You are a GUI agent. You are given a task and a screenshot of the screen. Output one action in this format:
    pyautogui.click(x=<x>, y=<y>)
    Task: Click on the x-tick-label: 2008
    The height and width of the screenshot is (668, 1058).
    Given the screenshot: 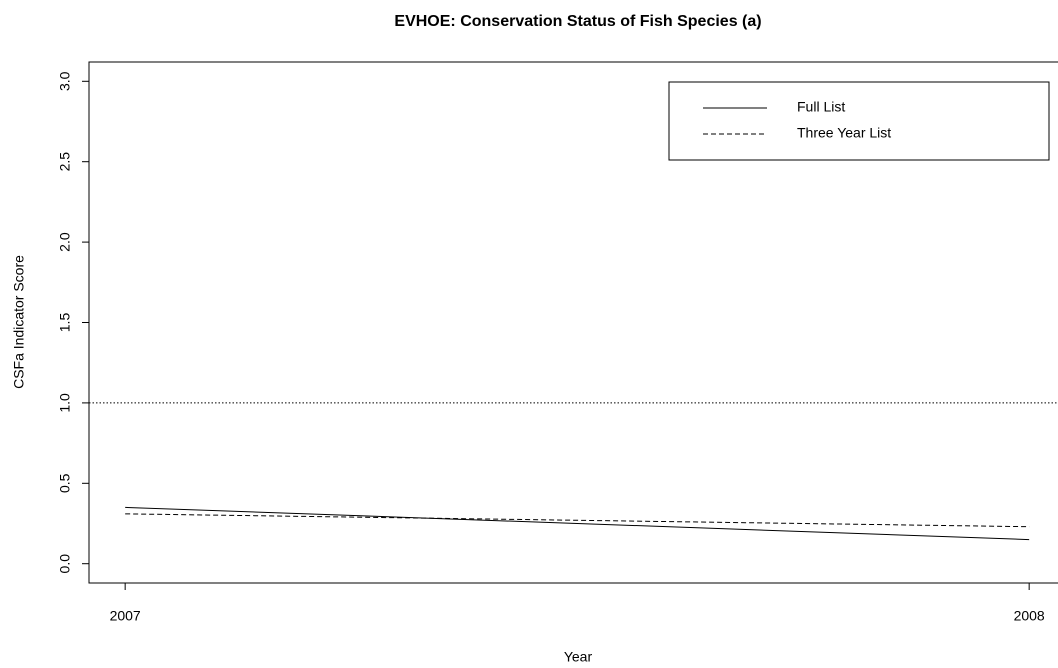 What is the action you would take?
    pyautogui.click(x=1029, y=616)
    